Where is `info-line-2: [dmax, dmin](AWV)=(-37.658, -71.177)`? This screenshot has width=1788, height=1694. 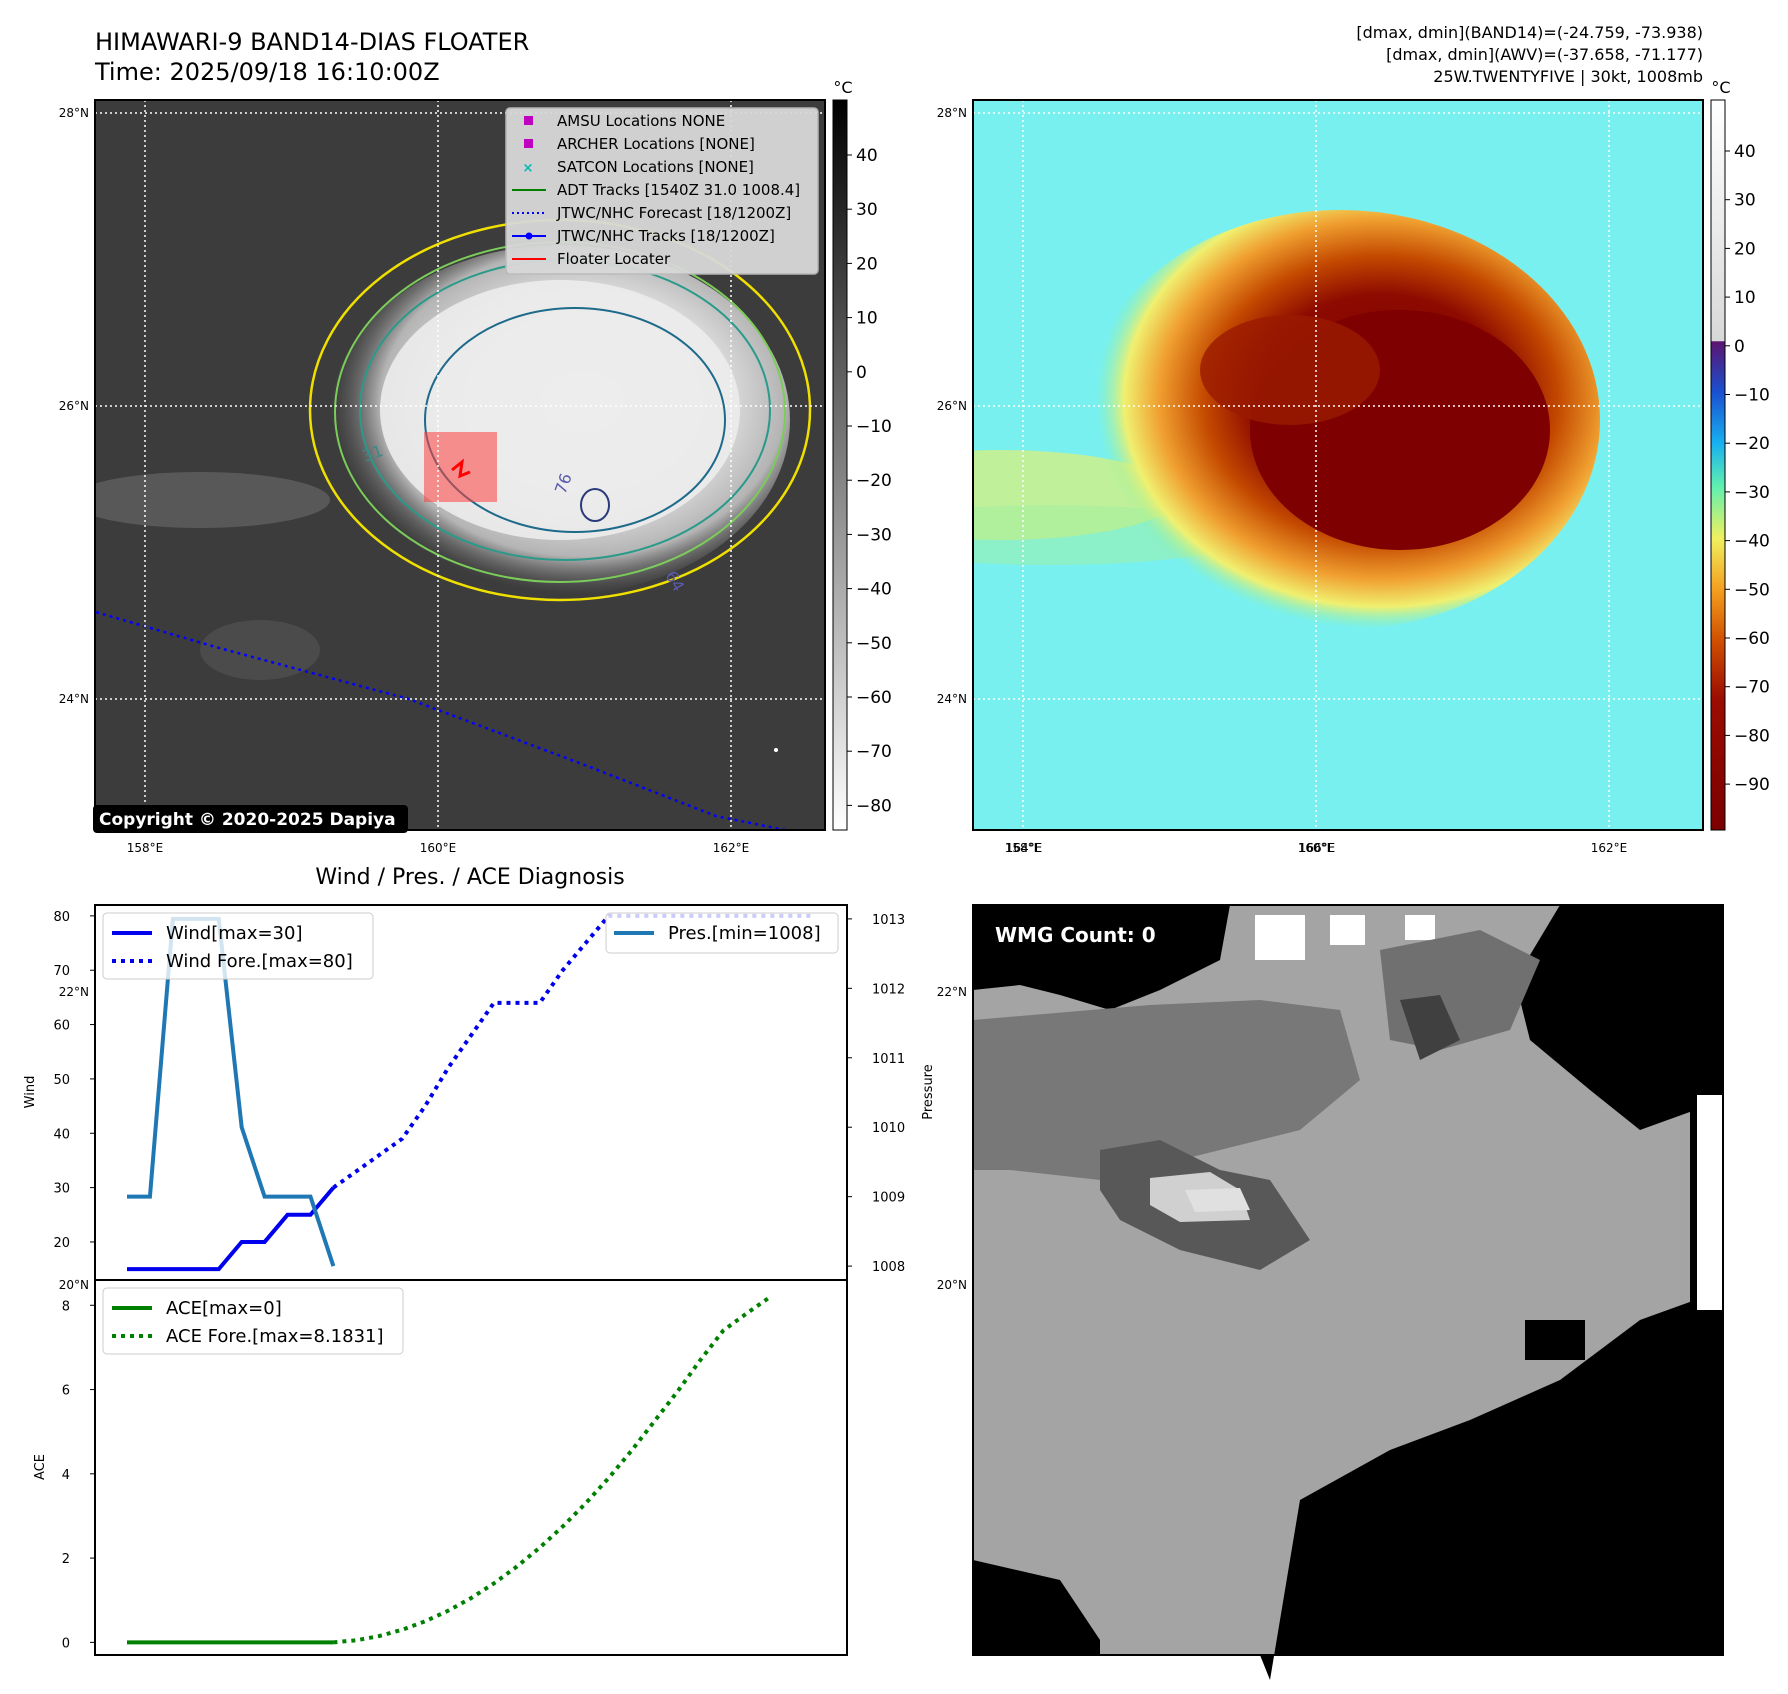
info-line-2: [dmax, dmin](AWV)=(-37.658, -71.177) is located at coordinates (1544, 54).